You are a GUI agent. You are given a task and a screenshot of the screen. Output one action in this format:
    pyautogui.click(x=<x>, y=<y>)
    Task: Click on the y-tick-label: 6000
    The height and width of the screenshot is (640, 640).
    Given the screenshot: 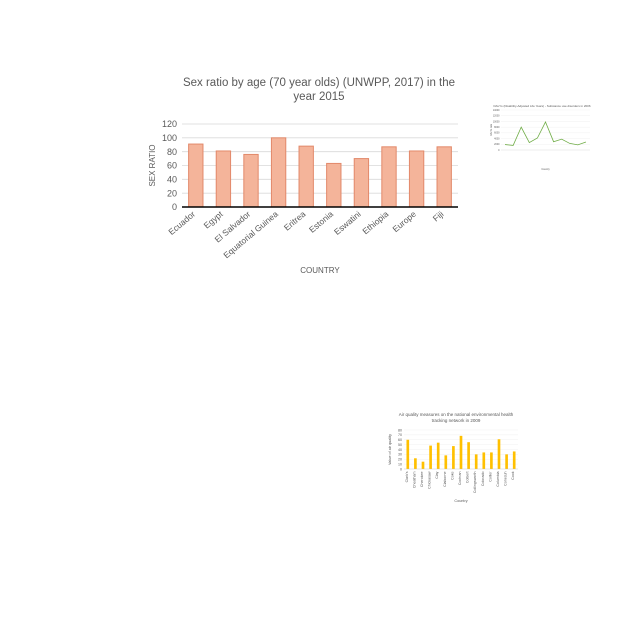 What is the action you would take?
    pyautogui.click(x=497, y=133)
    